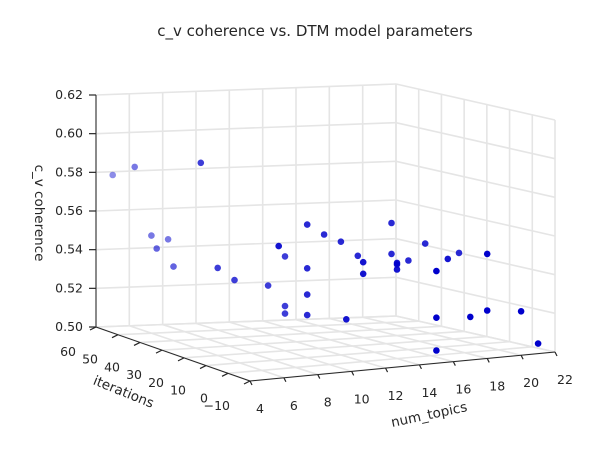 The image size is (610, 455). Describe the element at coordinates (362, 398) in the screenshot. I see `x-tick-label: 10` at that location.